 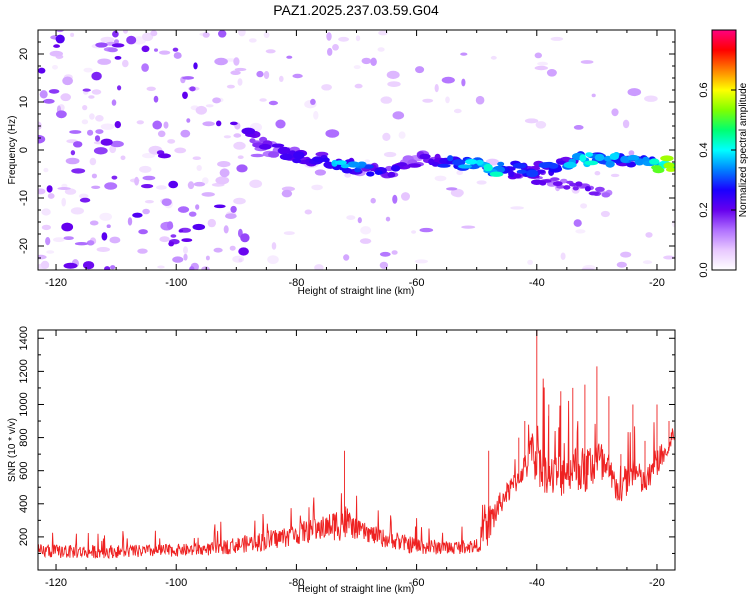 I want to click on x-tick-label: -100, so click(x=176, y=283).